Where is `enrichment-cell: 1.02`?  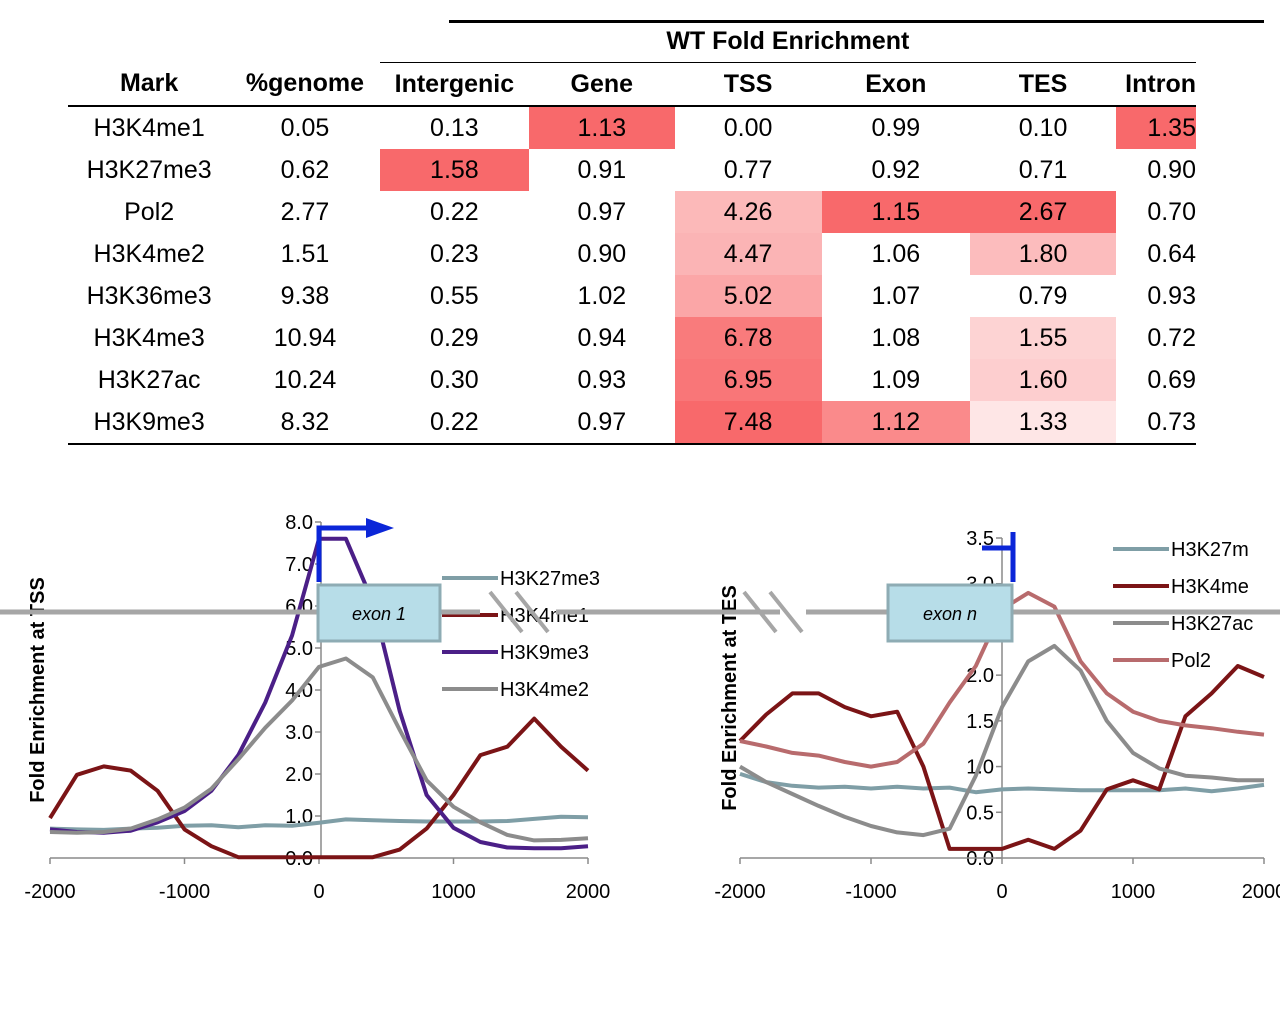 enrichment-cell: 1.02 is located at coordinates (602, 295).